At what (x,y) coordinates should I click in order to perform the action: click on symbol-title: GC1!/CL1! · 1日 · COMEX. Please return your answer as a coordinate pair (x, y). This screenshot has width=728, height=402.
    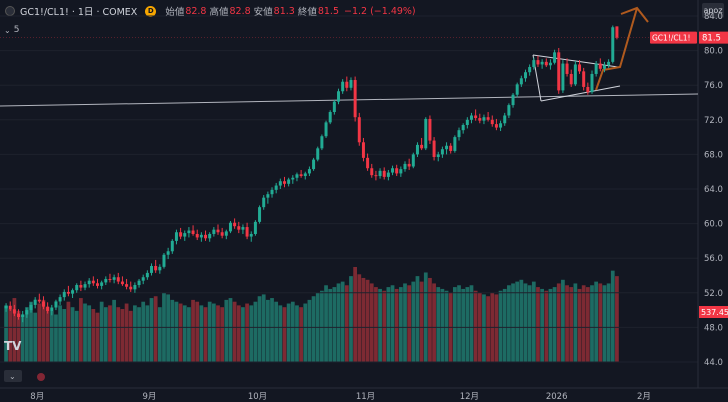
    Looking at the image, I should click on (79, 12).